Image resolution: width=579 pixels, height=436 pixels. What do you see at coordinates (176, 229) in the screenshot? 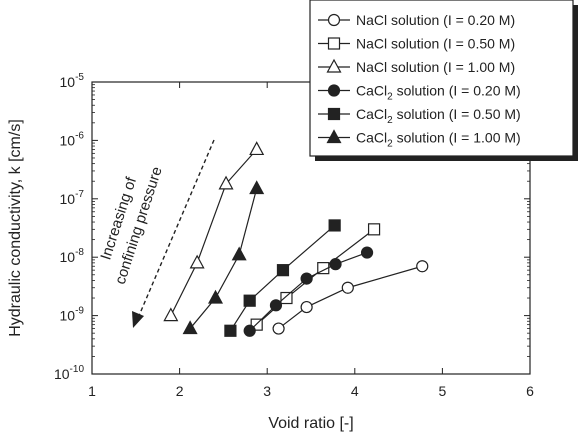
I see `pressure-arrow-line` at bounding box center [176, 229].